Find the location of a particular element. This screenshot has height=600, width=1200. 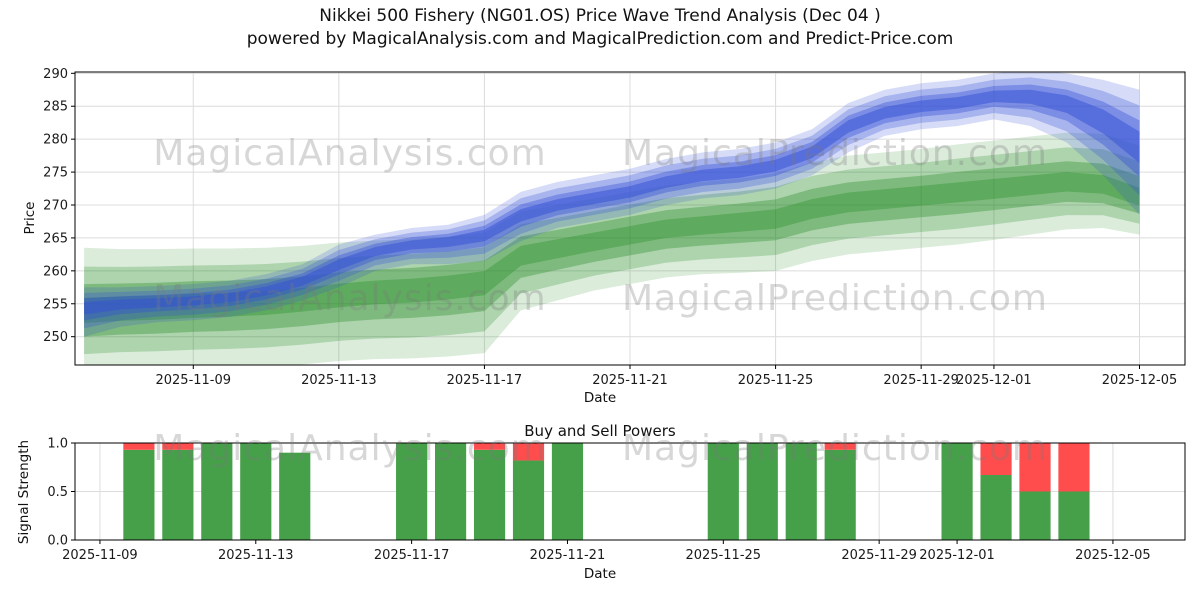

y-tick-label: 265 is located at coordinates (55, 238).